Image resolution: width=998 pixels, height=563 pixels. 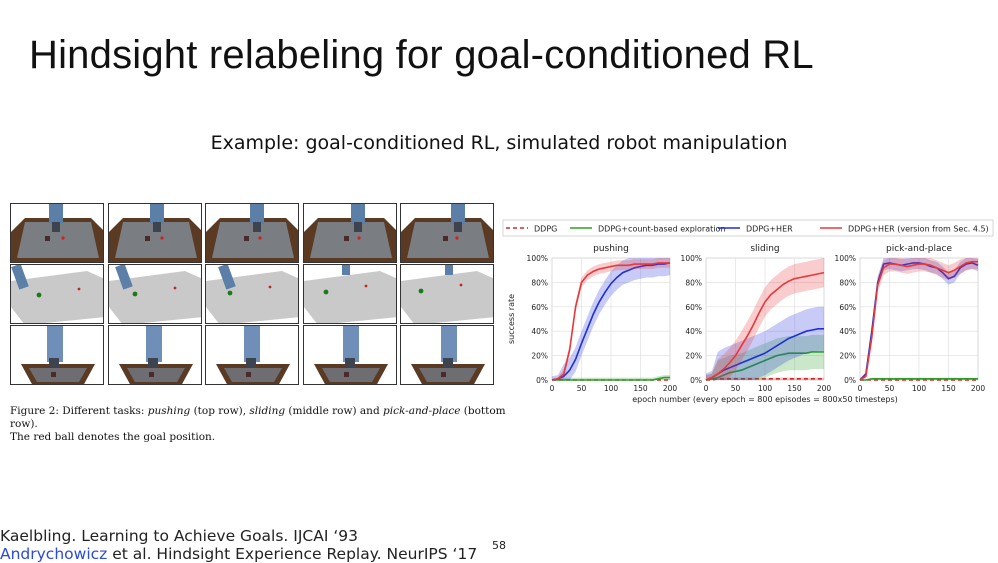 I want to click on x-tick-label-2-3: 150, so click(x=948, y=388).